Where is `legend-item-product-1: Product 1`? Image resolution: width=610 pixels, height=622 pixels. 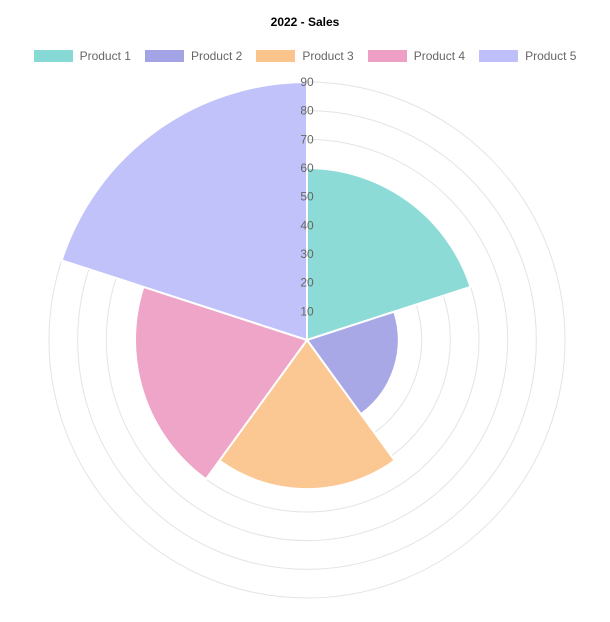 legend-item-product-1: Product 1 is located at coordinates (82, 56).